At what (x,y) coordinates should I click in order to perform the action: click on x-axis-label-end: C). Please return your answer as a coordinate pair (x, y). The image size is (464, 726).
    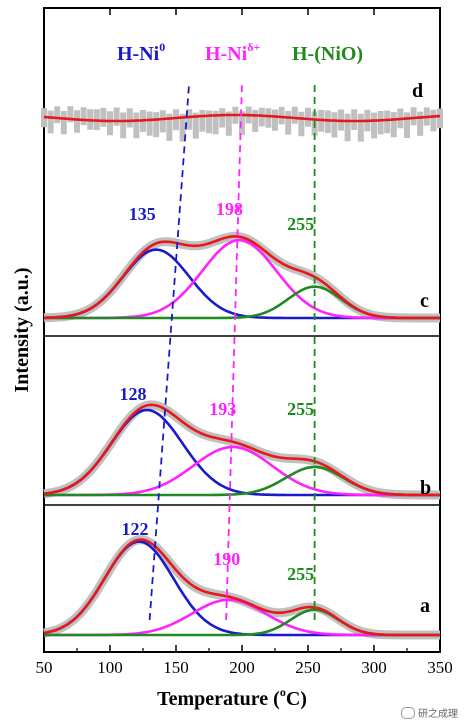
    Looking at the image, I should click on (296, 699).